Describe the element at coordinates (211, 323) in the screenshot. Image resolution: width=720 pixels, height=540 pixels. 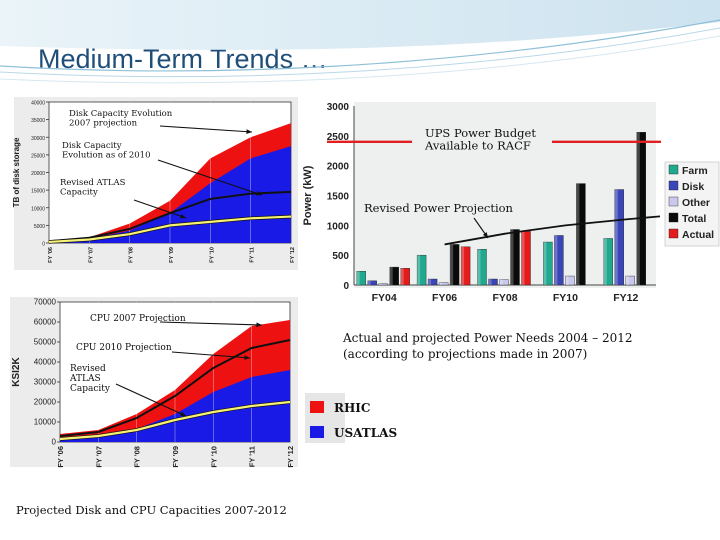
I see `arrow-cpu-2007` at that location.